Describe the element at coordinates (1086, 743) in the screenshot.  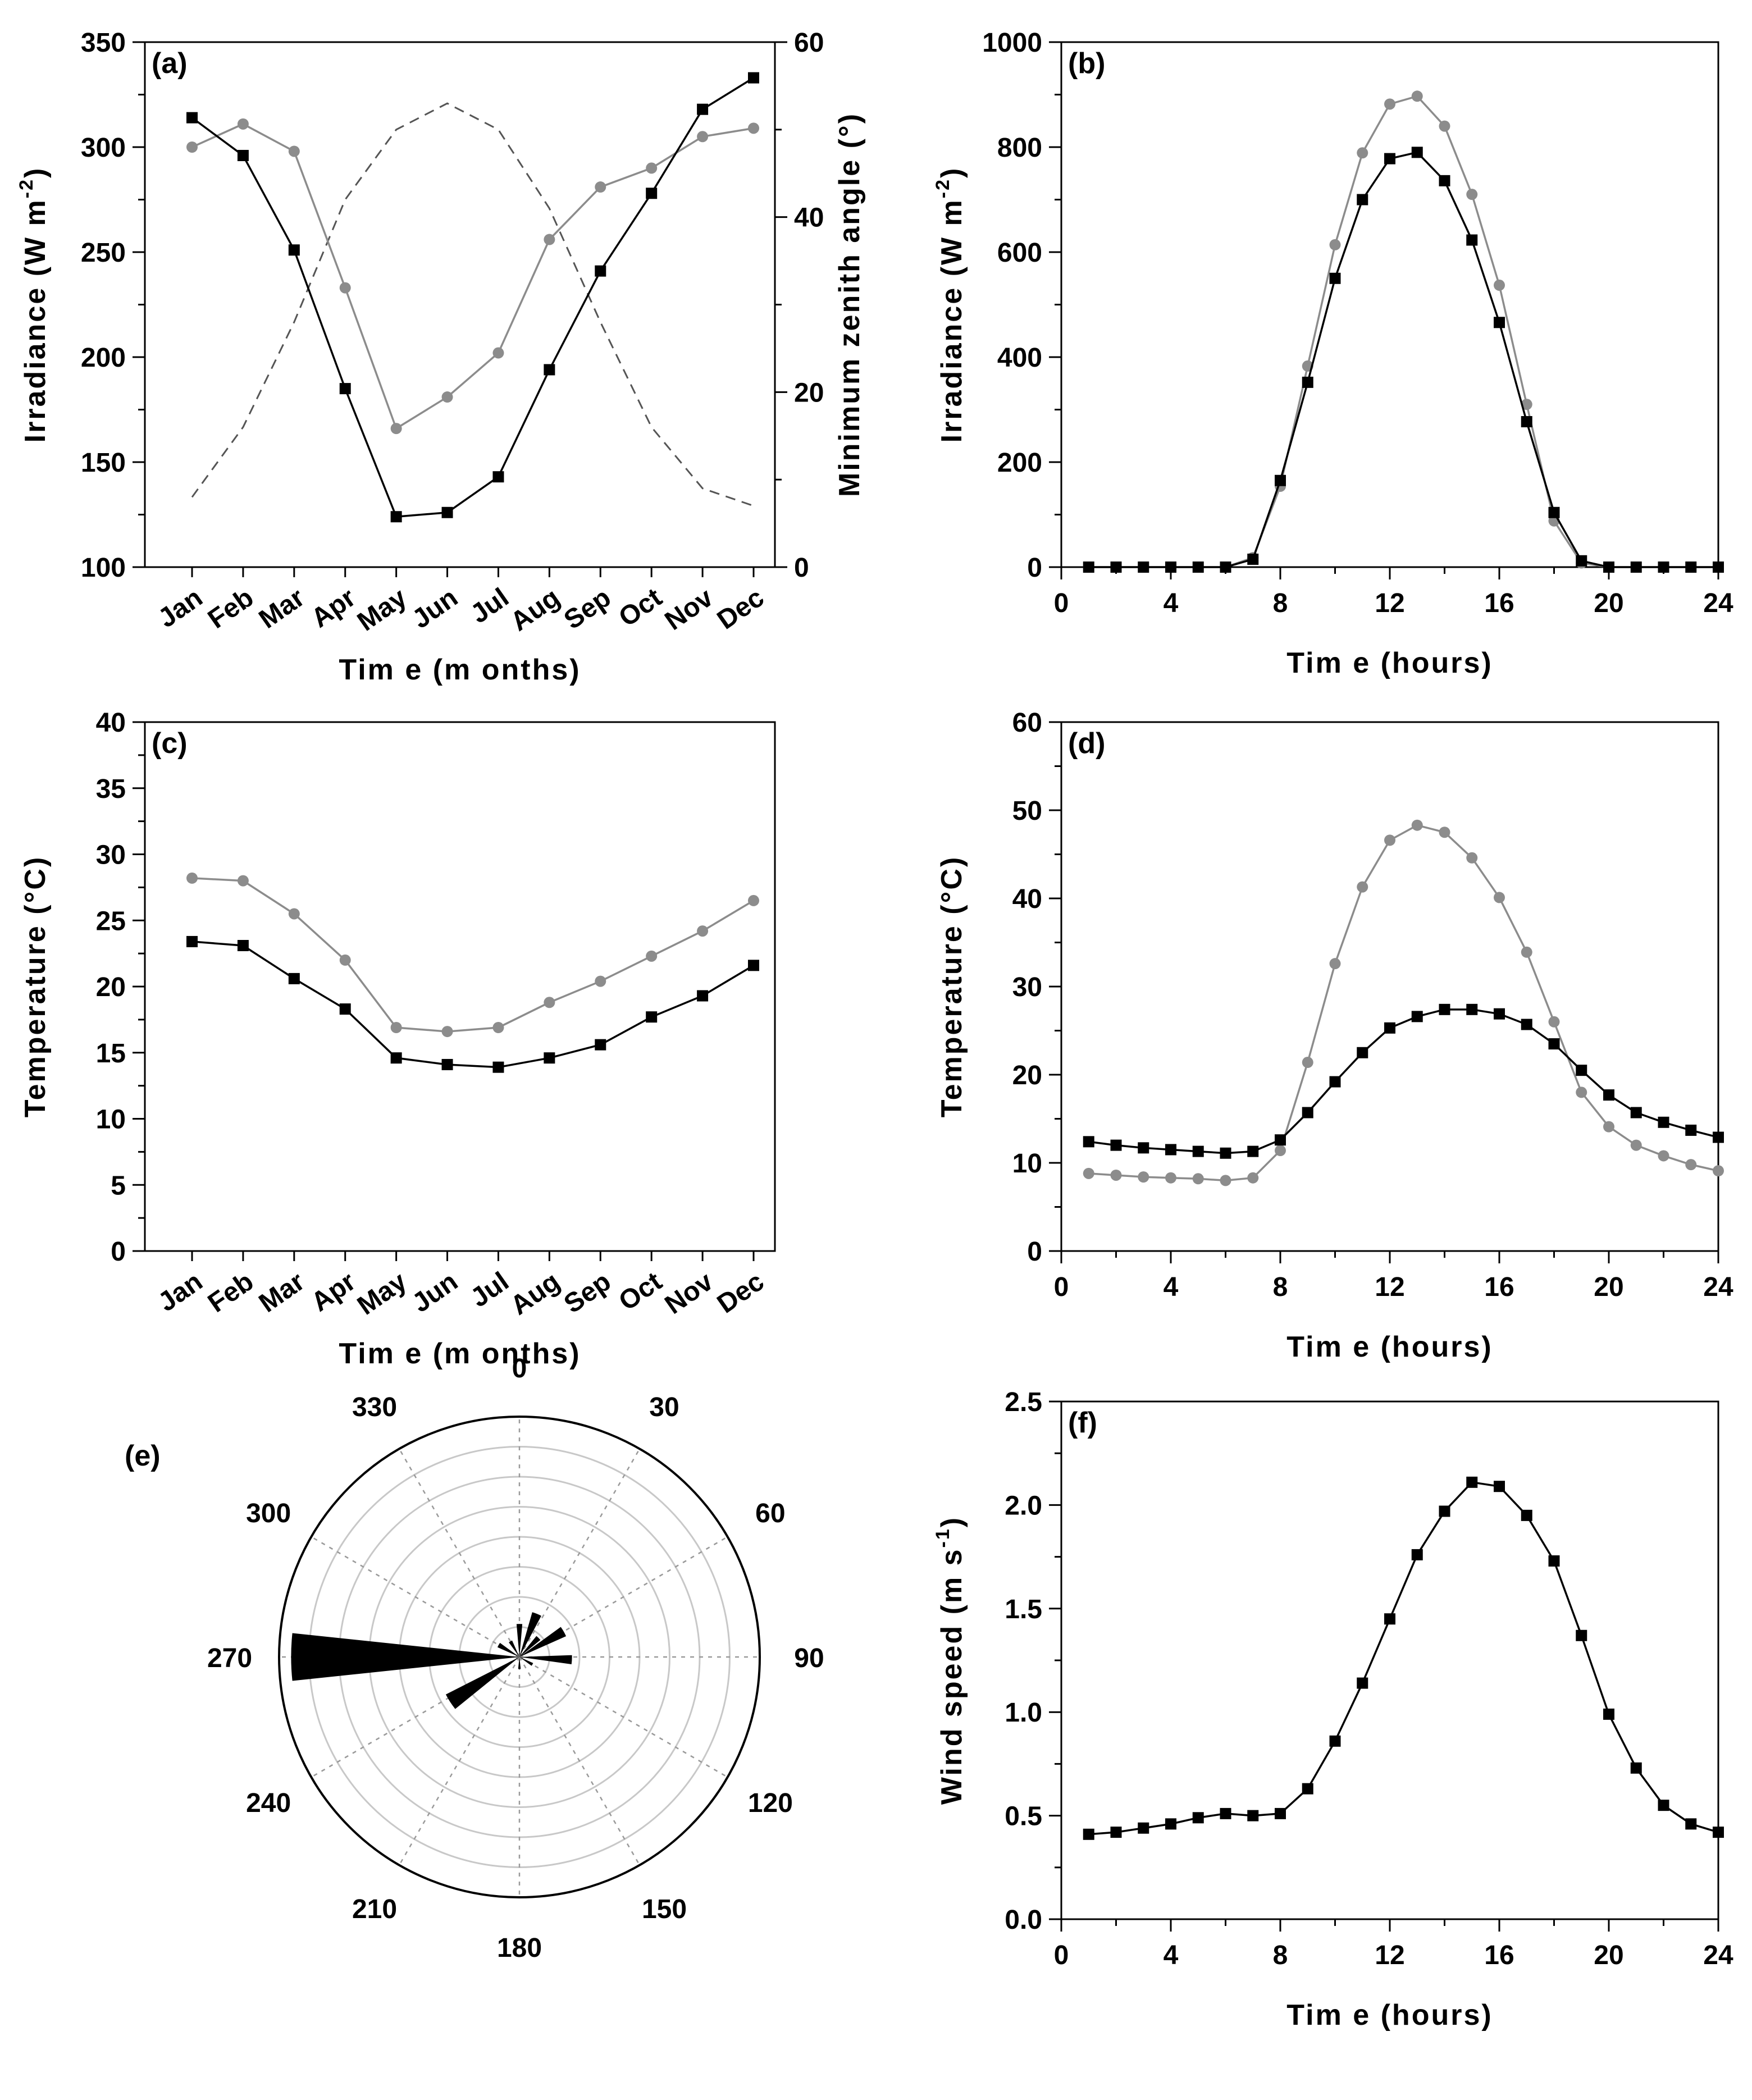
I see `panel-label: (d)` at that location.